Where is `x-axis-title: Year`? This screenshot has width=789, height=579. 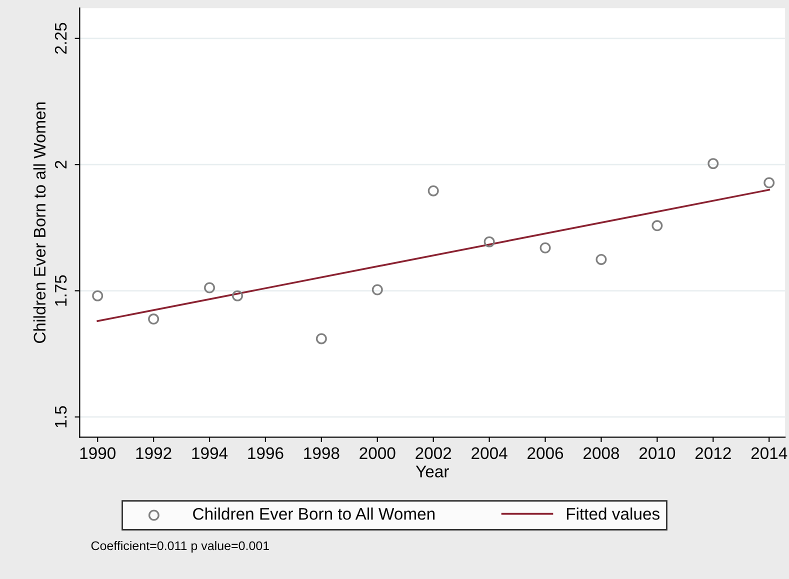
x-axis-title: Year is located at coordinates (432, 472).